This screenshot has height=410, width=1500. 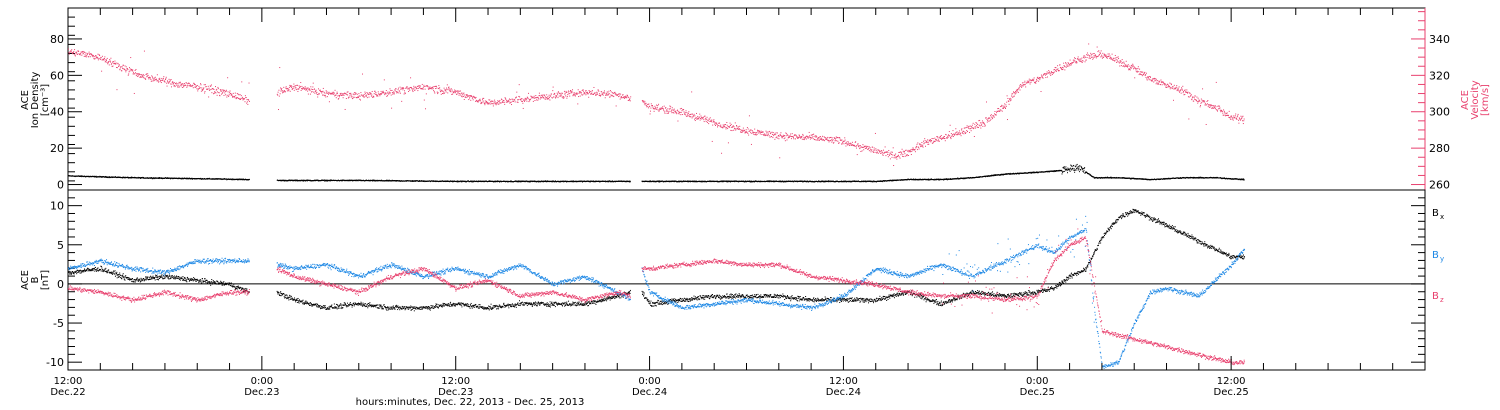 I want to click on right-tick-label: 340, so click(x=1439, y=39).